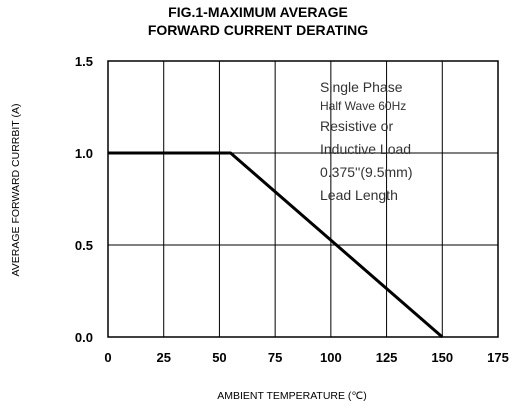 This screenshot has height=410, width=514. I want to click on y-tick-label: 0.5, so click(84, 245).